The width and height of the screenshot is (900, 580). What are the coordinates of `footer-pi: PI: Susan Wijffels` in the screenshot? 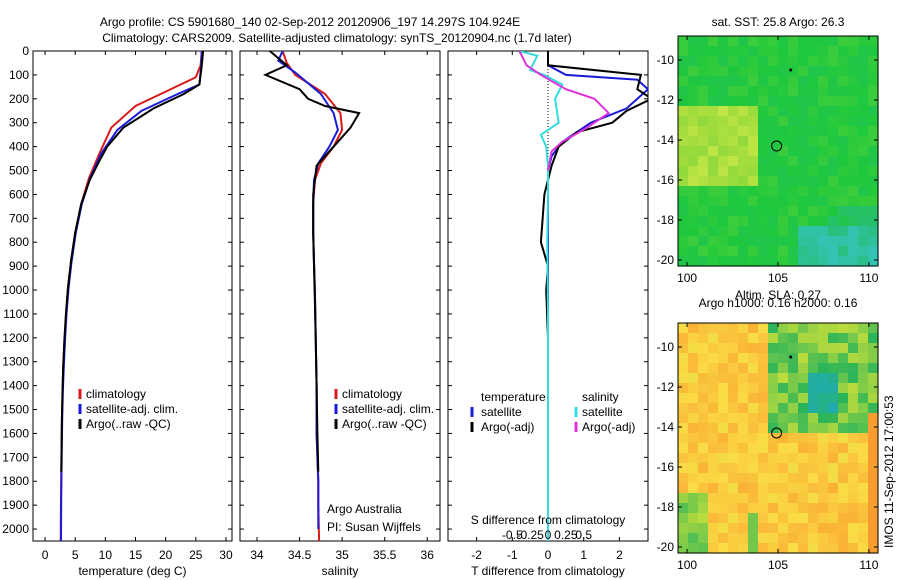 It's located at (374, 527).